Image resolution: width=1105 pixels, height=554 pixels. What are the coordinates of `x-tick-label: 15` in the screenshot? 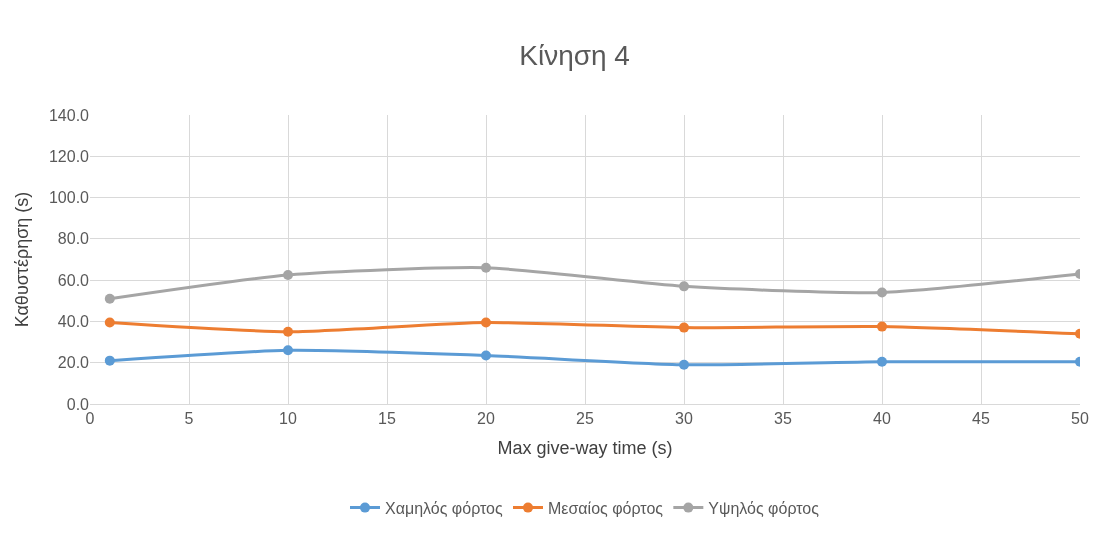 It's located at (387, 419).